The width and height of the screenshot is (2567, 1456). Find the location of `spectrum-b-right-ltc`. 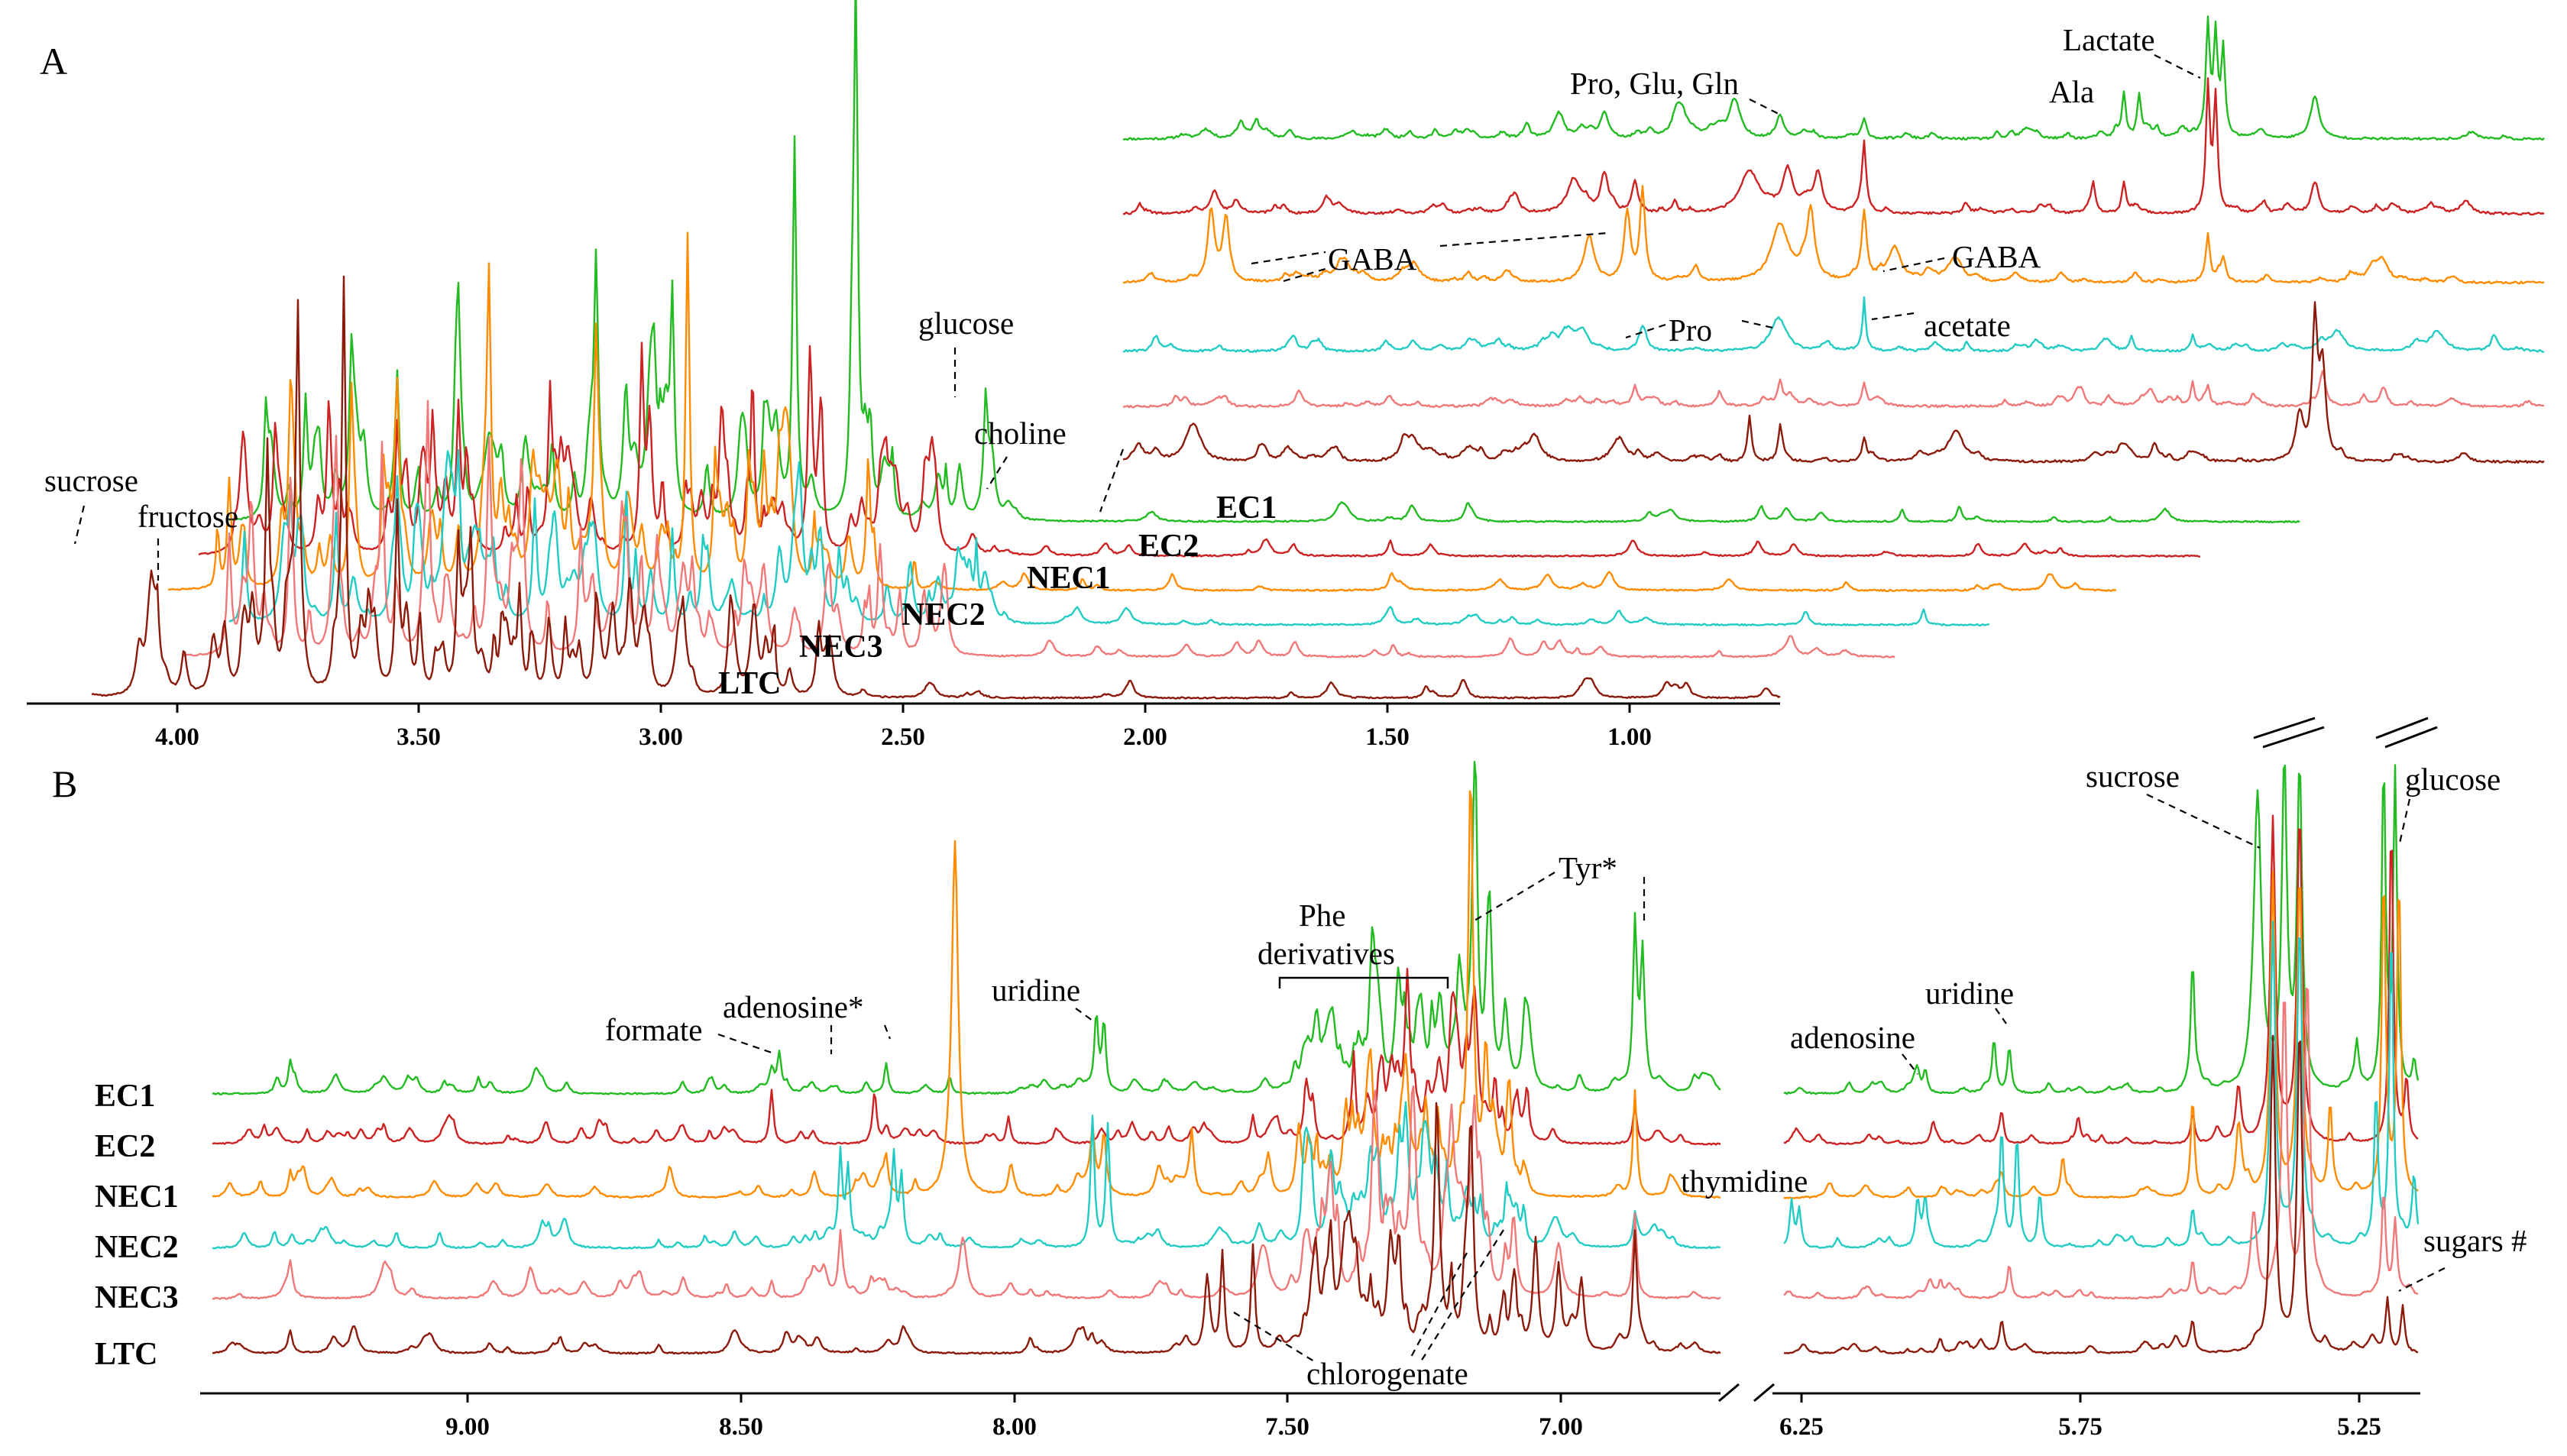

spectrum-b-right-ltc is located at coordinates (2101, 1195).